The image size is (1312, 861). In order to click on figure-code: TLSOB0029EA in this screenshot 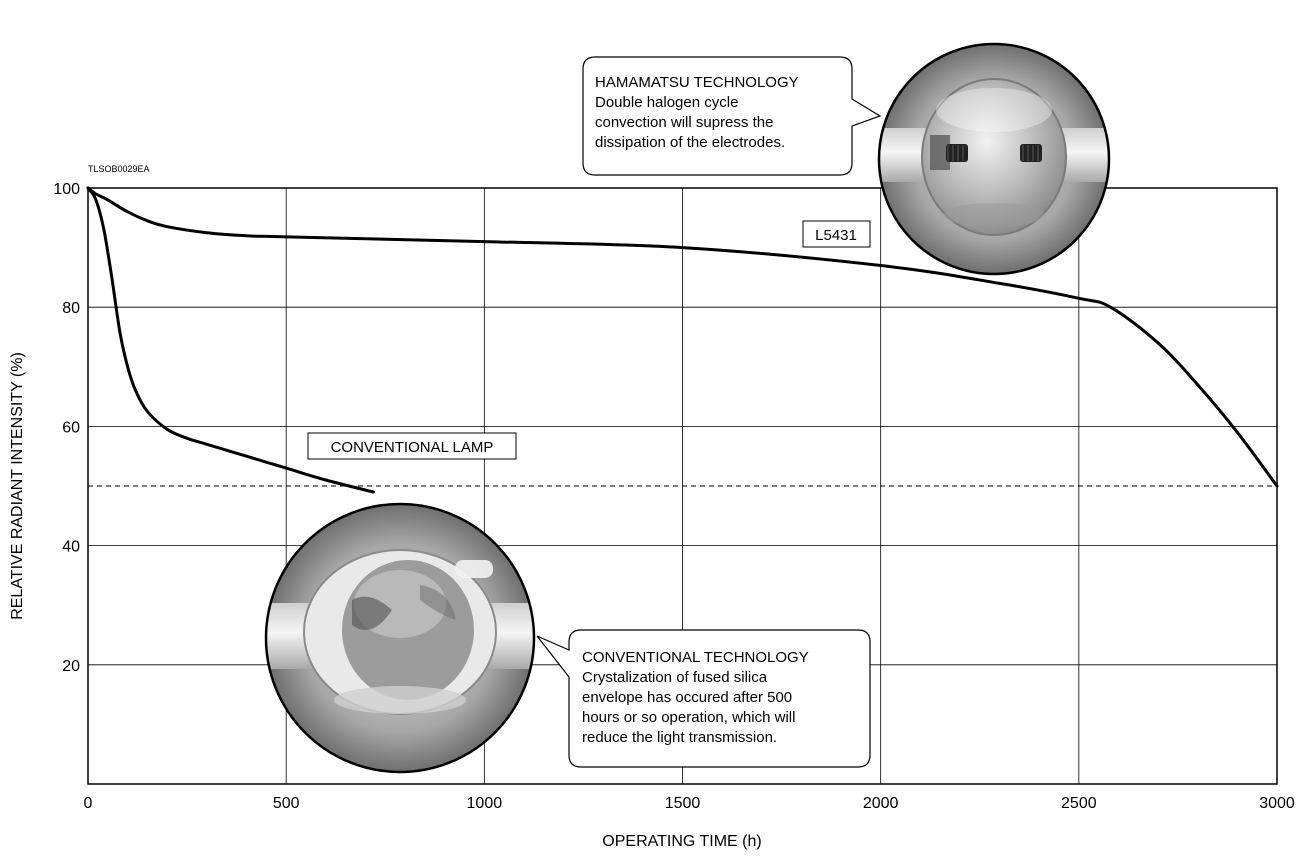, I will do `click(119, 169)`.